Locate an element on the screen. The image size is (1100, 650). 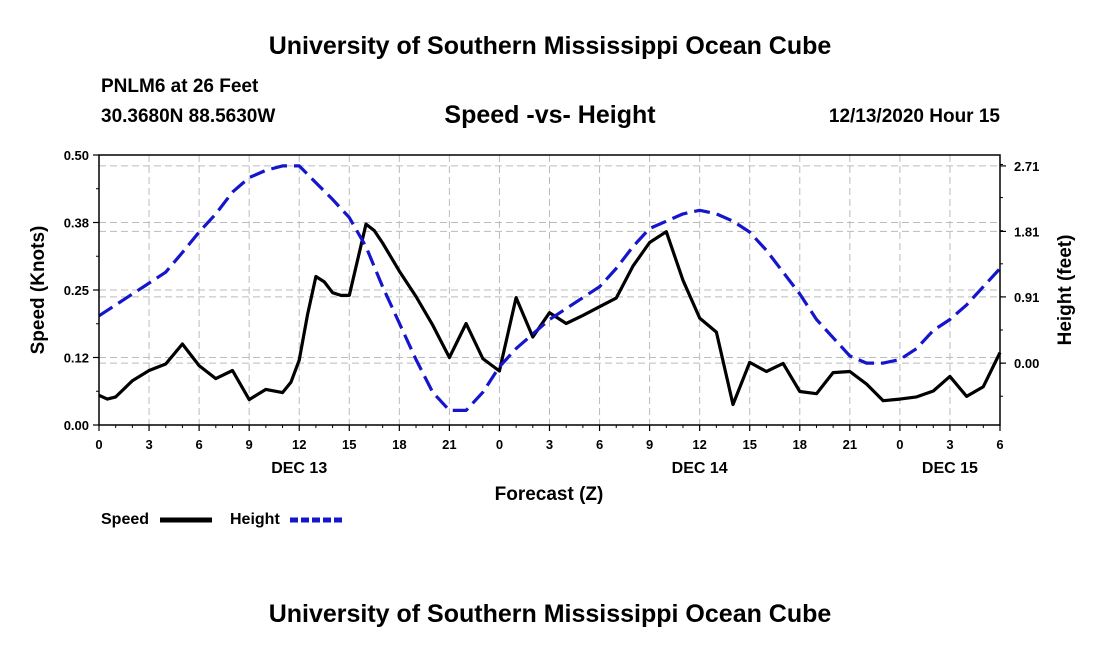
station-coordinates: 30.3680N 88.5630W is located at coordinates (188, 116).